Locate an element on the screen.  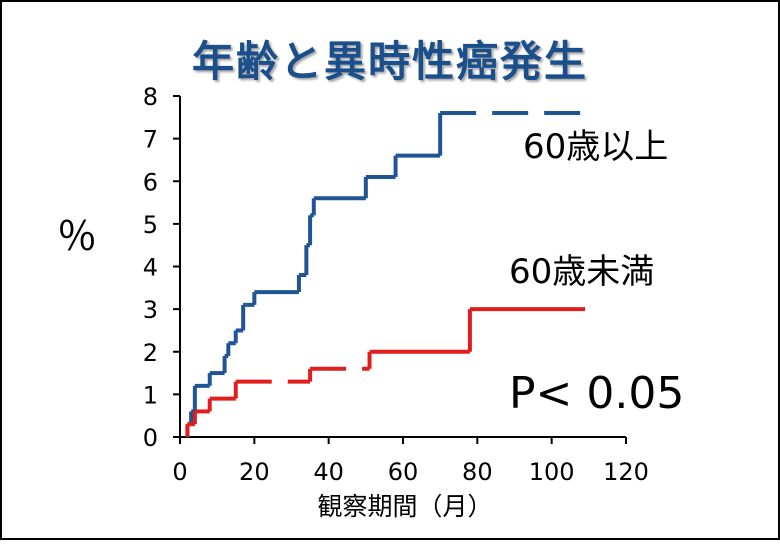
y-axis-label: ％ is located at coordinates (77, 237).